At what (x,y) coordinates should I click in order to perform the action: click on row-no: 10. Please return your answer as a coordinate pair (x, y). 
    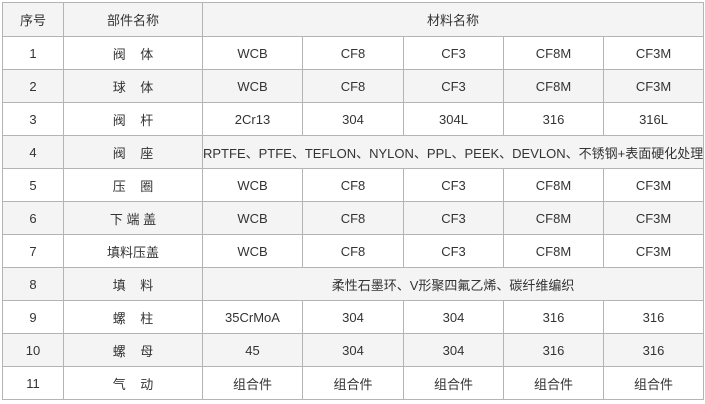
    Looking at the image, I should click on (33, 350).